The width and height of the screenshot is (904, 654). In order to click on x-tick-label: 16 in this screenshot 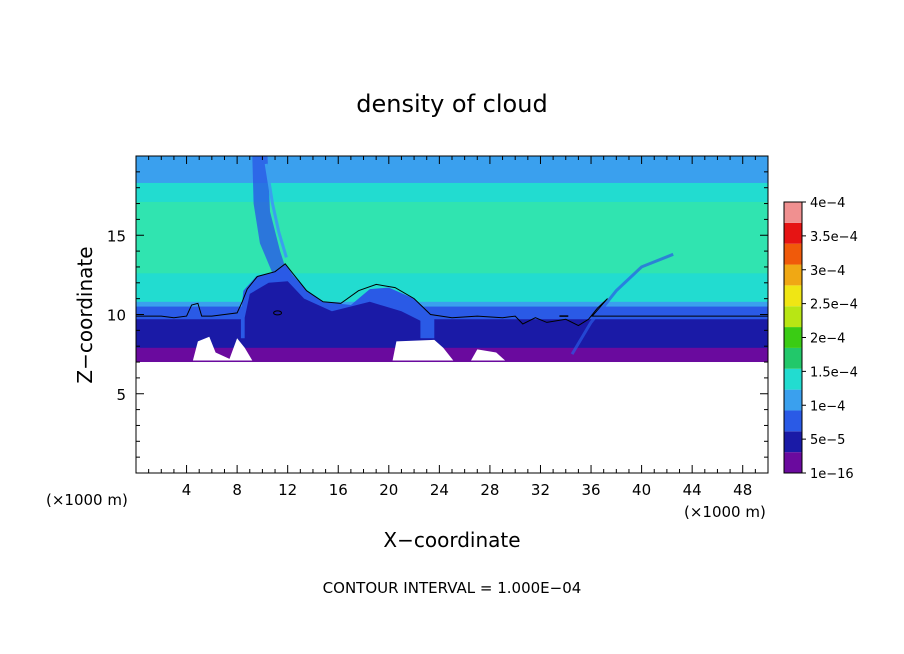, I will do `click(338, 490)`.